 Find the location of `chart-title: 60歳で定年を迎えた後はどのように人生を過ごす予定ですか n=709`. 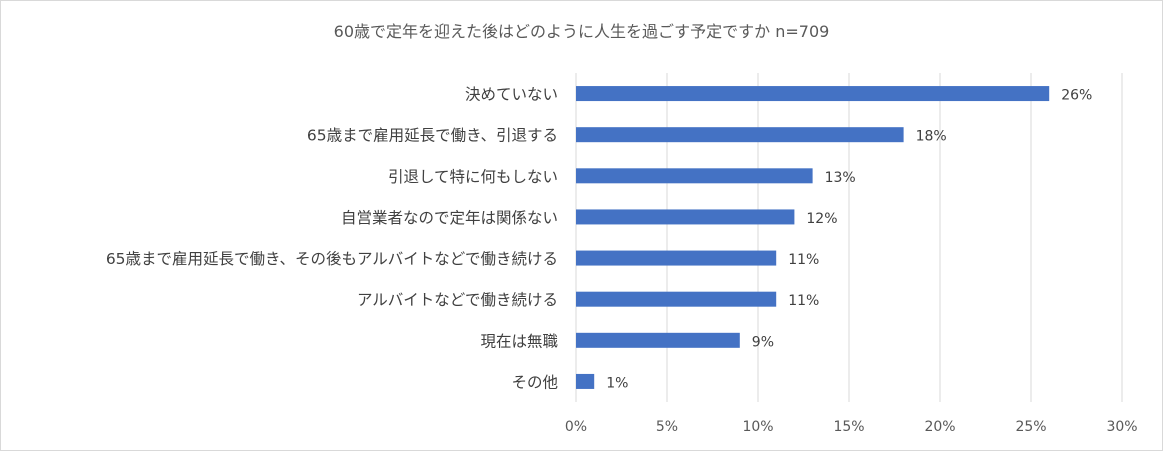

chart-title: 60歳で定年を迎えた後はどのように人生を過ごす予定ですか n=709 is located at coordinates (581, 31).